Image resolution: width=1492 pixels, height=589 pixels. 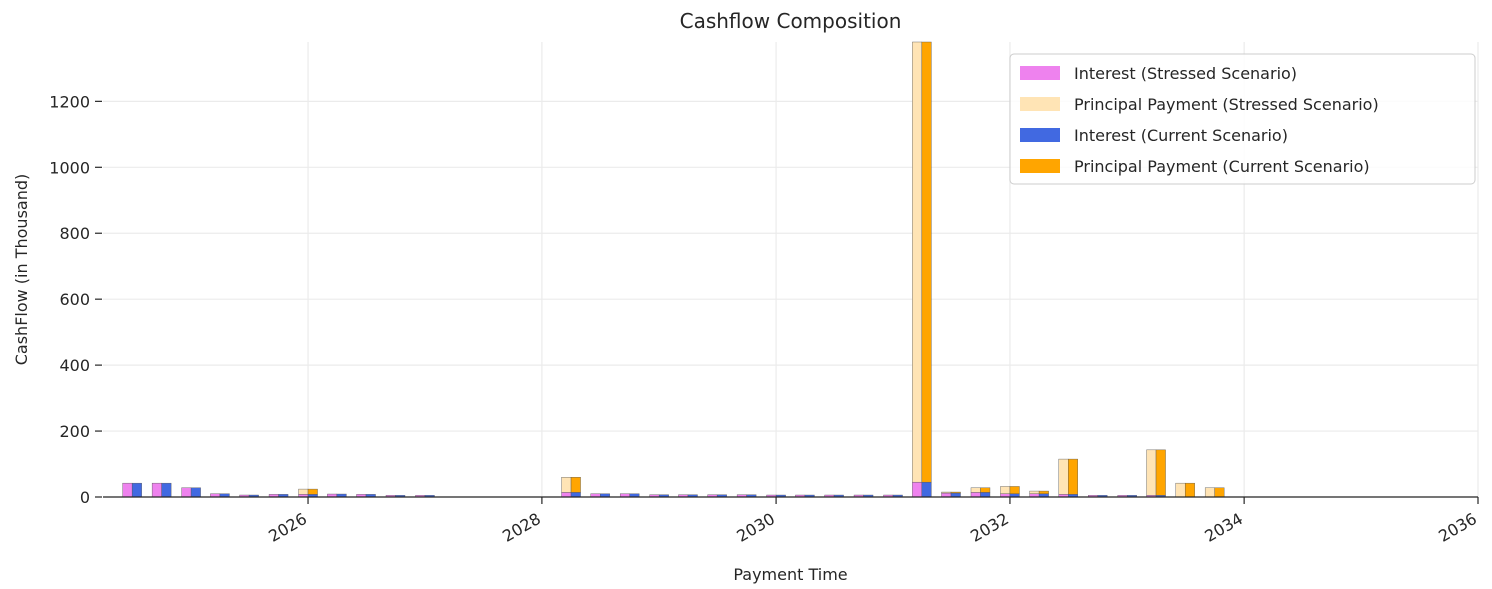 I want to click on x-tick-label: 2026, so click(x=287, y=527).